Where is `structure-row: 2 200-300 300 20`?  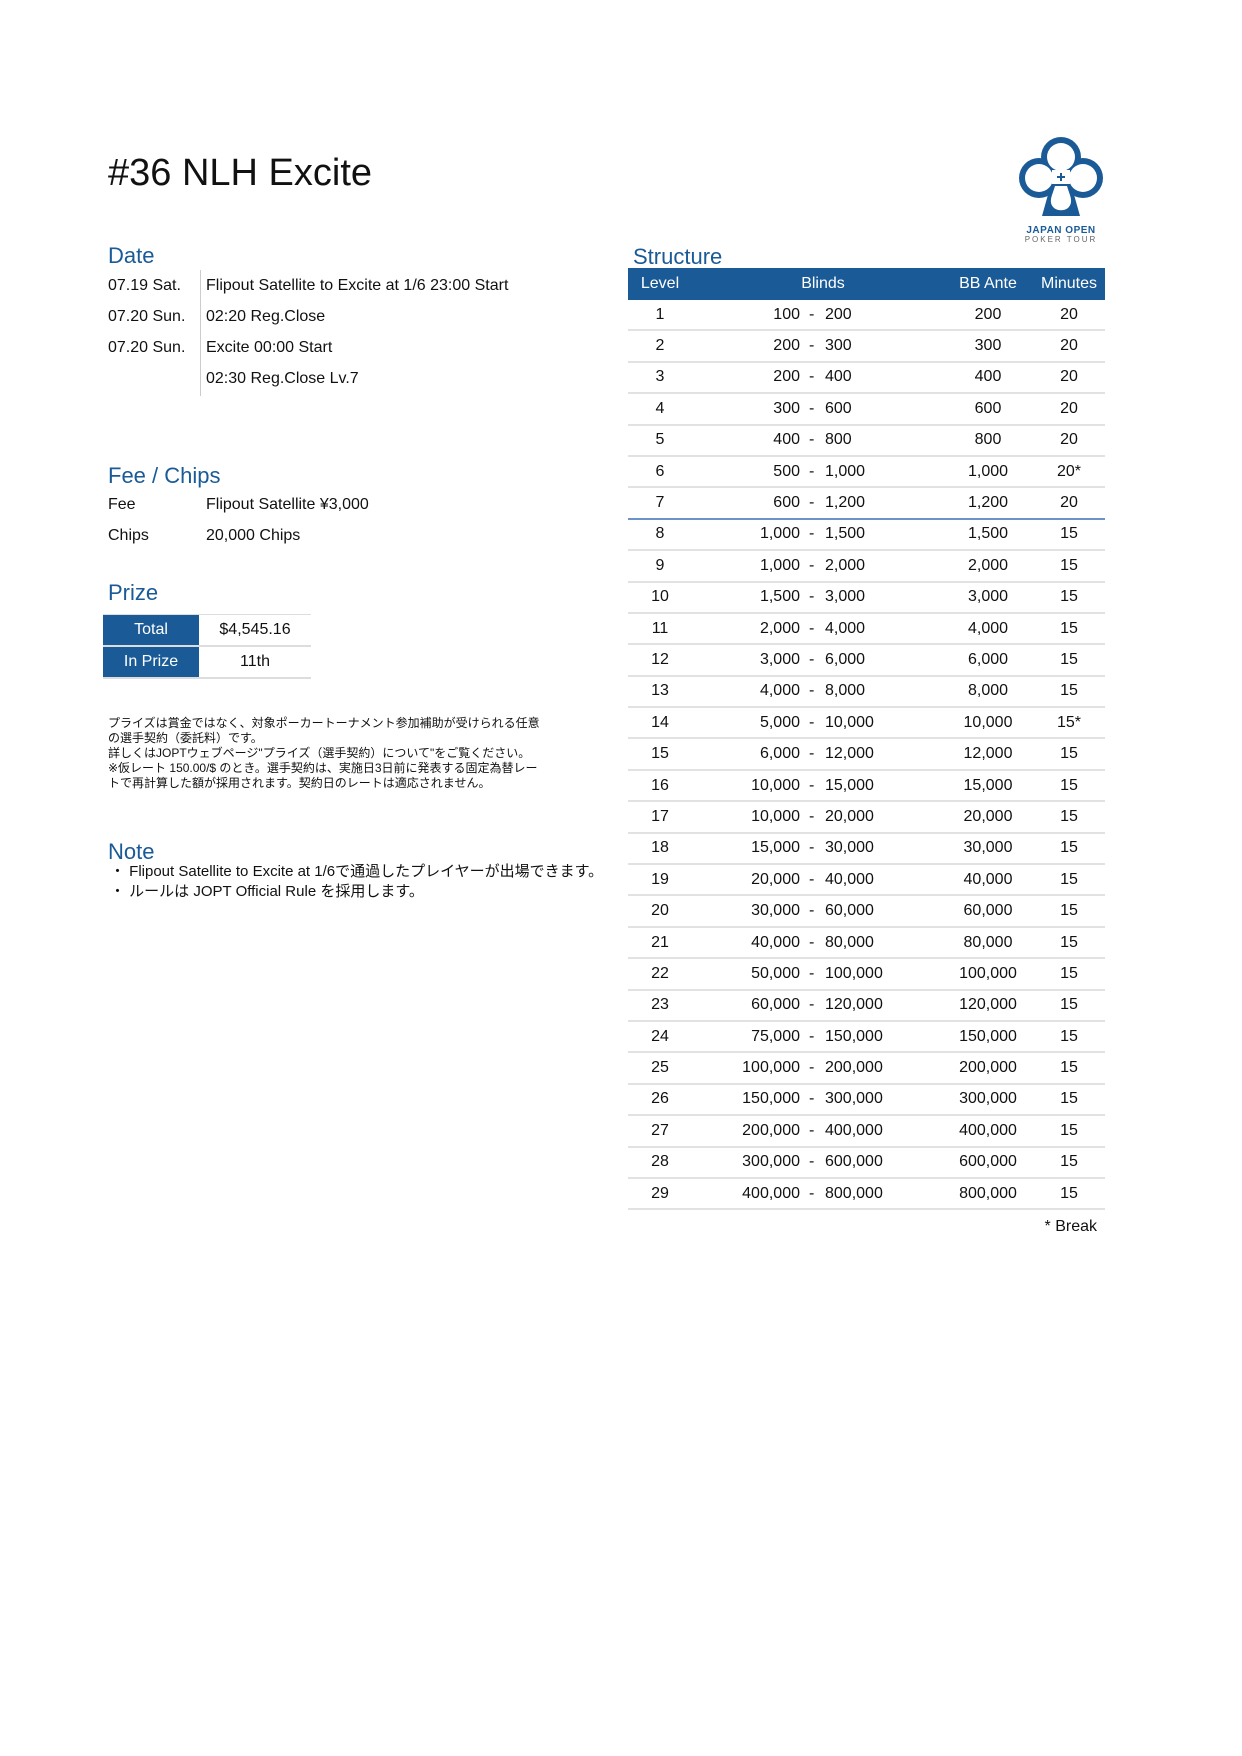
structure-row: 2 200-300 300 20 is located at coordinates (866, 347).